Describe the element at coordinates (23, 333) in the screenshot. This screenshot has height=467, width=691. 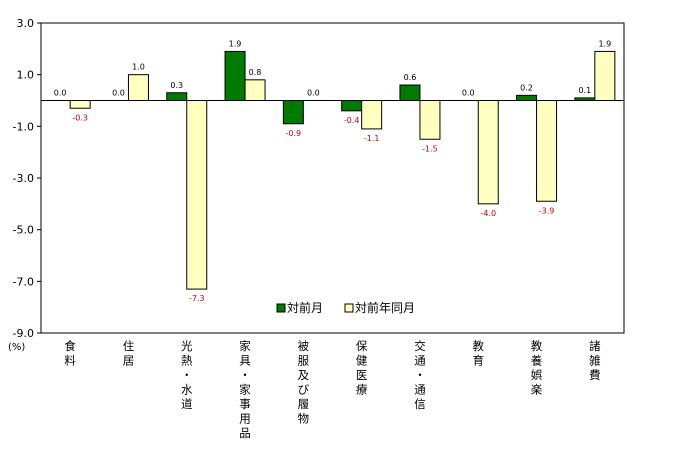
I see `y-tick-label: -9.0` at that location.